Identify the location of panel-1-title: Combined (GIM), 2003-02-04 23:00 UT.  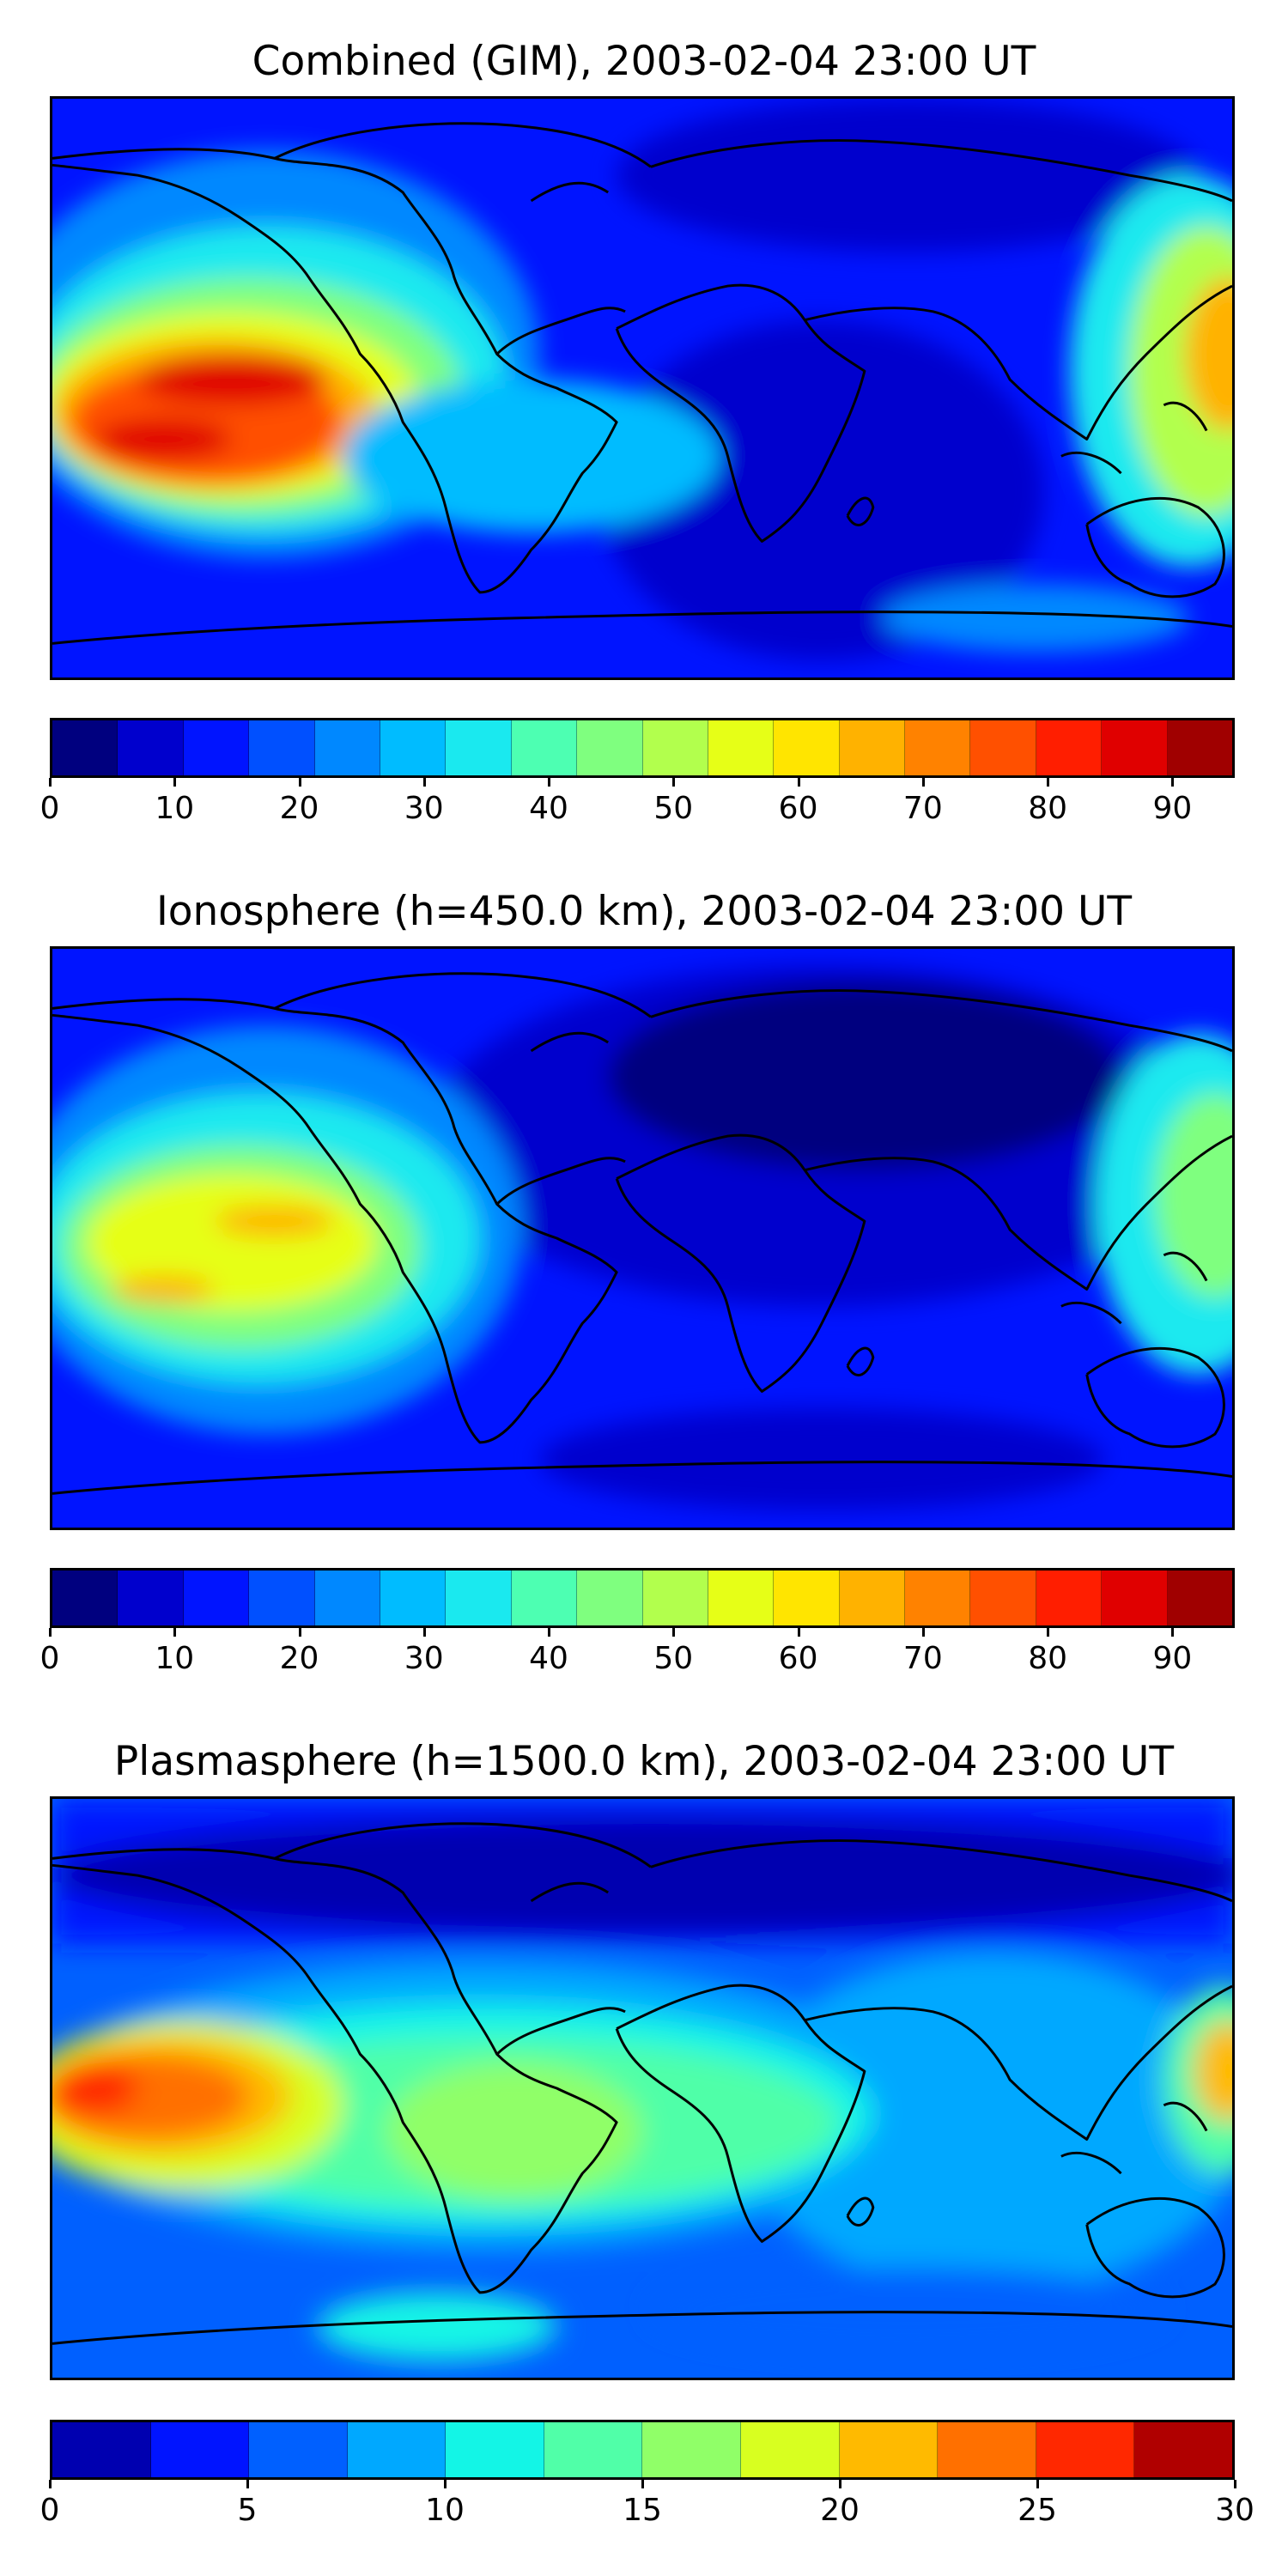
(644, 61).